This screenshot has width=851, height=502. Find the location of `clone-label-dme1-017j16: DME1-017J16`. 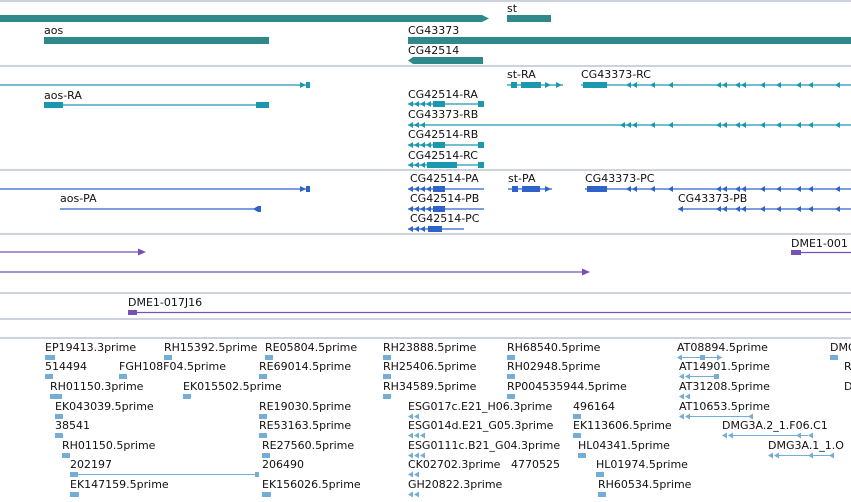

clone-label-dme1-017j16: DME1-017J16 is located at coordinates (165, 302).